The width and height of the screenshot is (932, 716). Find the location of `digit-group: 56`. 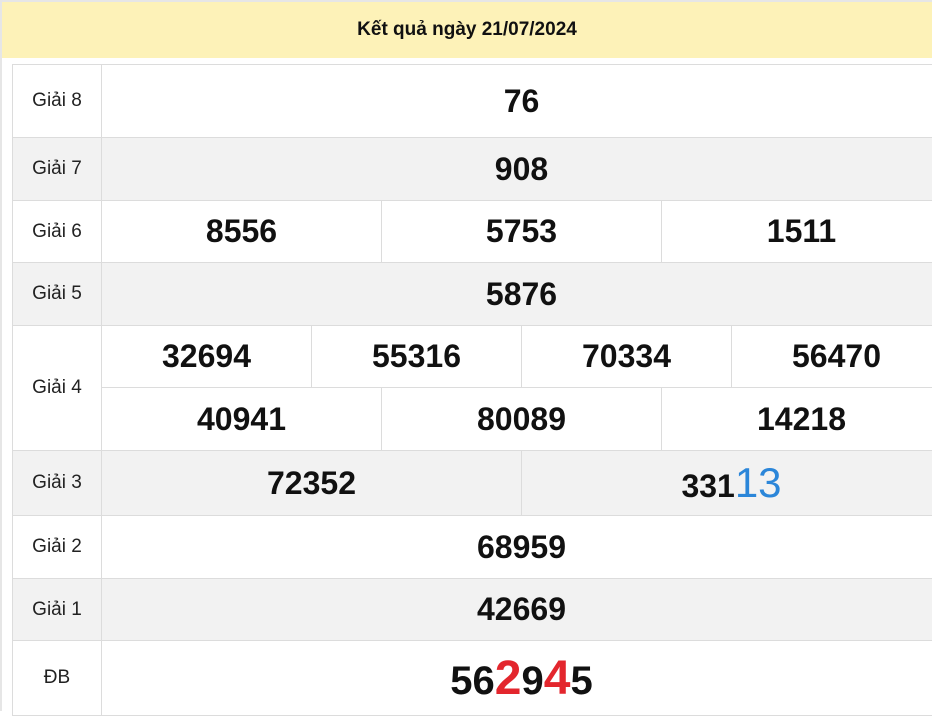

digit-group: 56 is located at coordinates (472, 681).